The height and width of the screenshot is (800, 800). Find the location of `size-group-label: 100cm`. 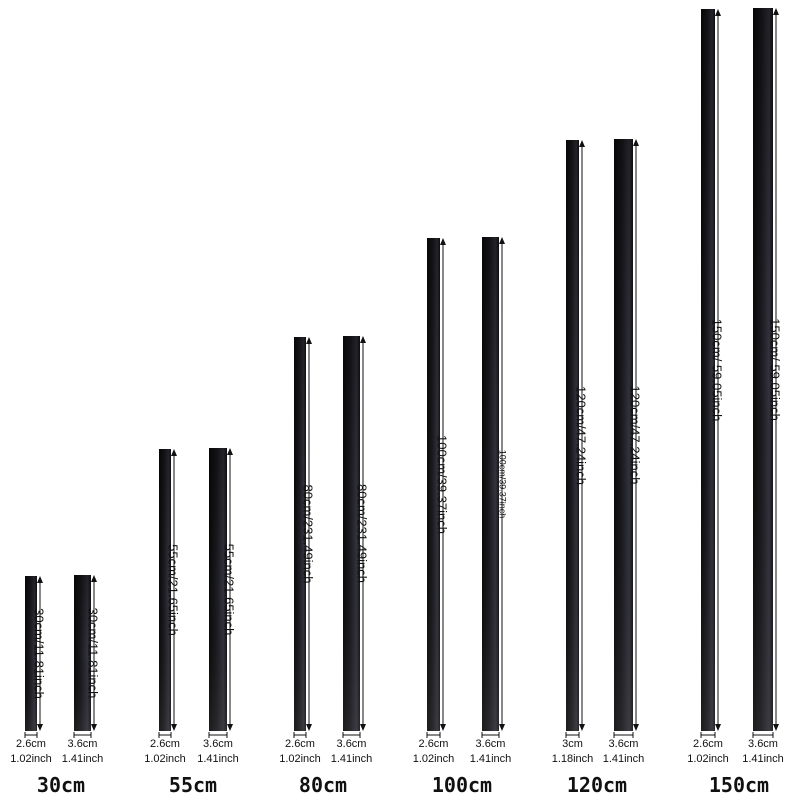

size-group-label: 100cm is located at coordinates (462, 785).